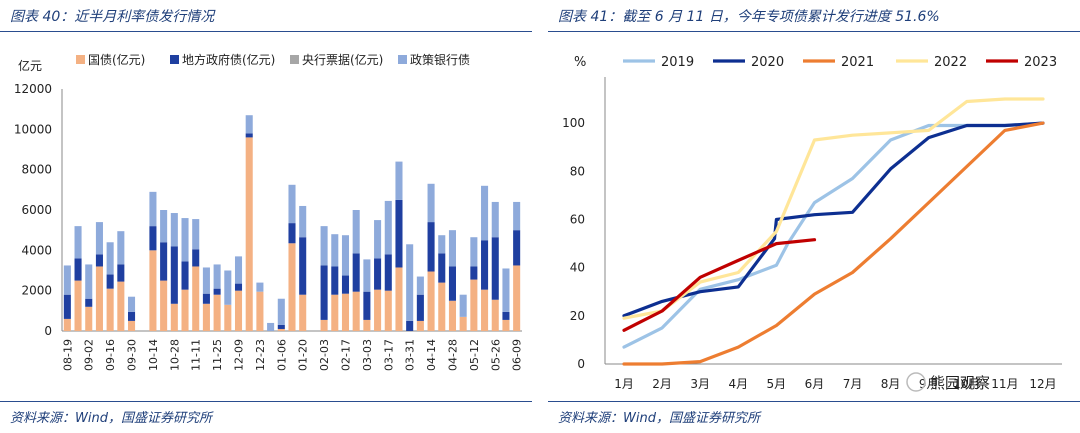 The height and width of the screenshot is (433, 1080). What do you see at coordinates (700, 384) in the screenshot?
I see `x-tick-label: 3月` at bounding box center [700, 384].